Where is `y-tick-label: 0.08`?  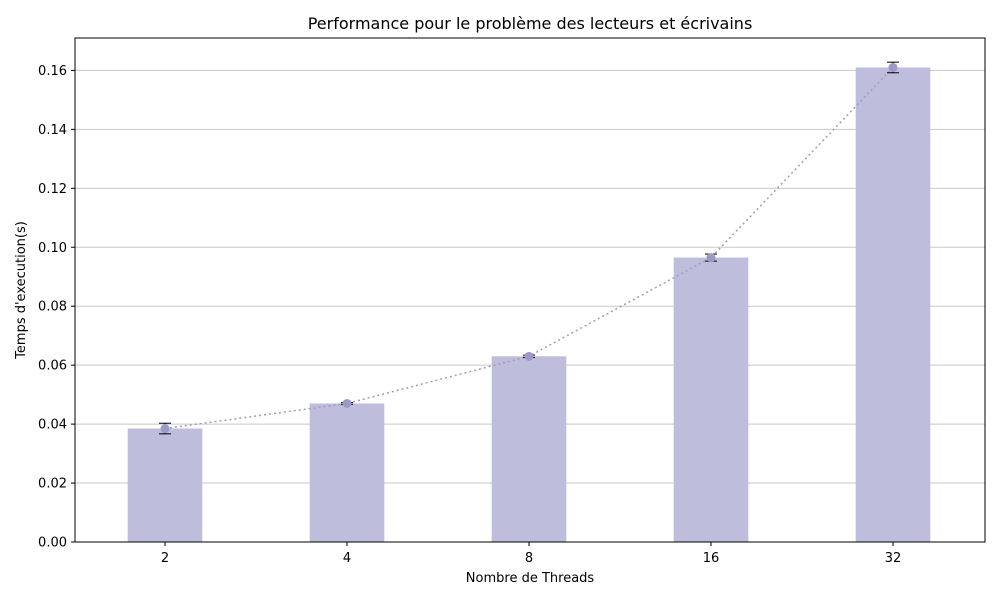 y-tick-label: 0.08 is located at coordinates (52, 307).